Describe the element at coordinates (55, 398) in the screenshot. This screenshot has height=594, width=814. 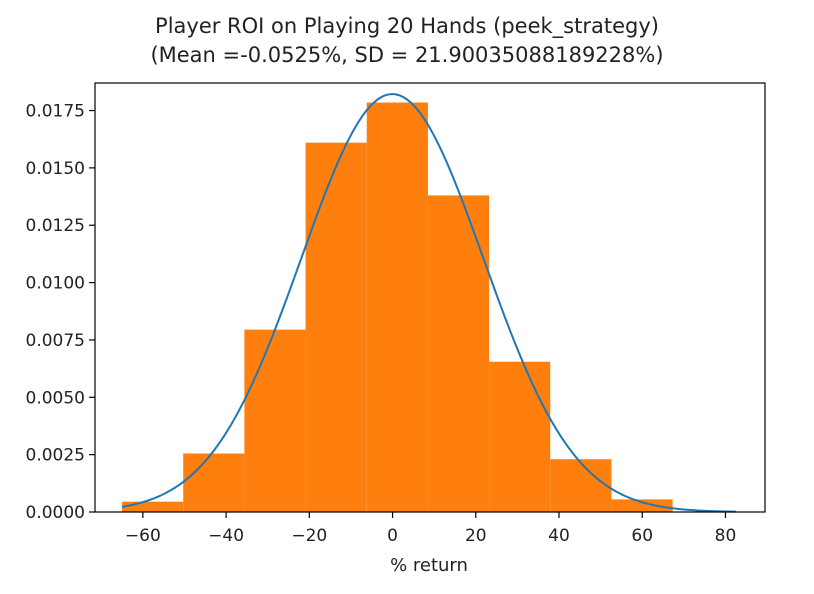
I see `y-tick-label: 0.0050` at that location.